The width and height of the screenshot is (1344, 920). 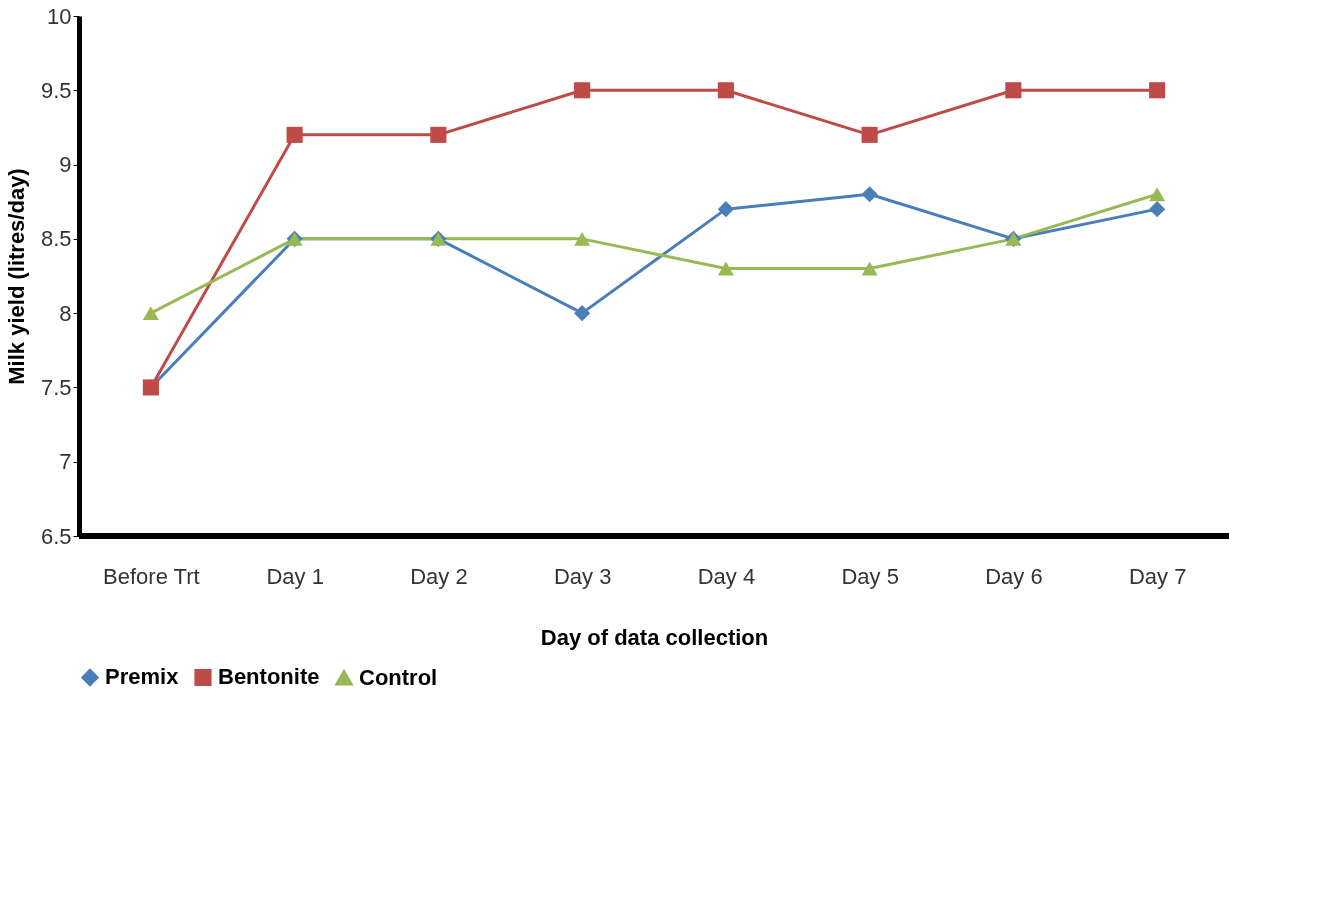 What do you see at coordinates (56, 387) in the screenshot?
I see `y-tick-label: 7.5` at bounding box center [56, 387].